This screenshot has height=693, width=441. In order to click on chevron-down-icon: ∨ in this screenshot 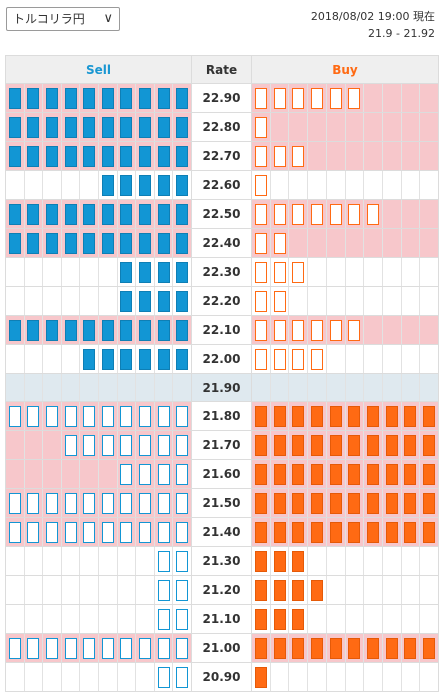, I will do `click(108, 18)`.